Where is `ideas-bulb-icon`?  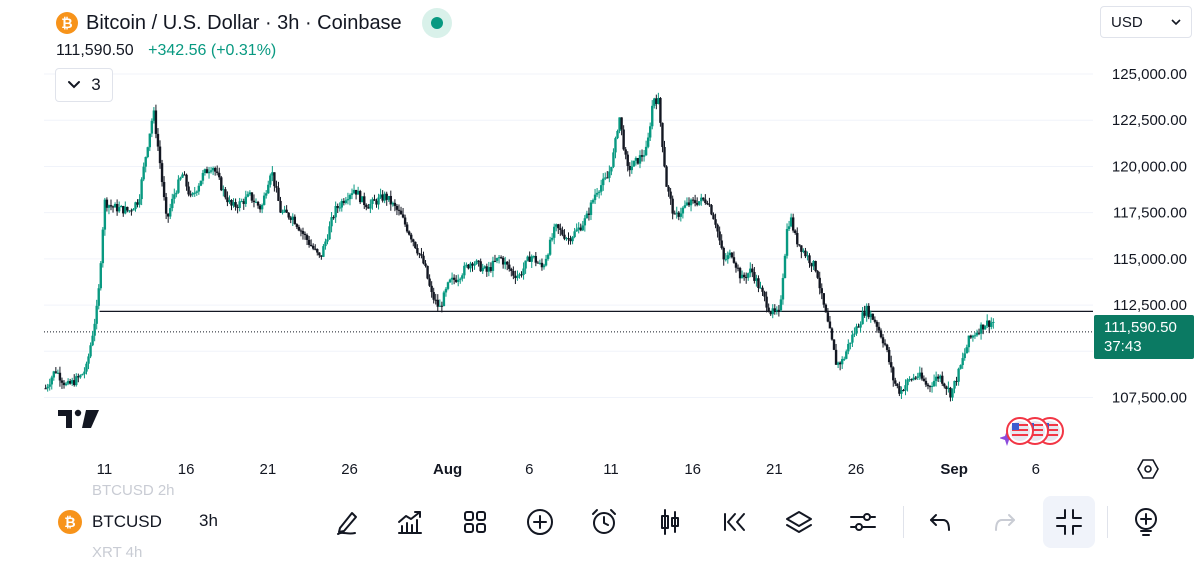
ideas-bulb-icon is located at coordinates (1146, 522).